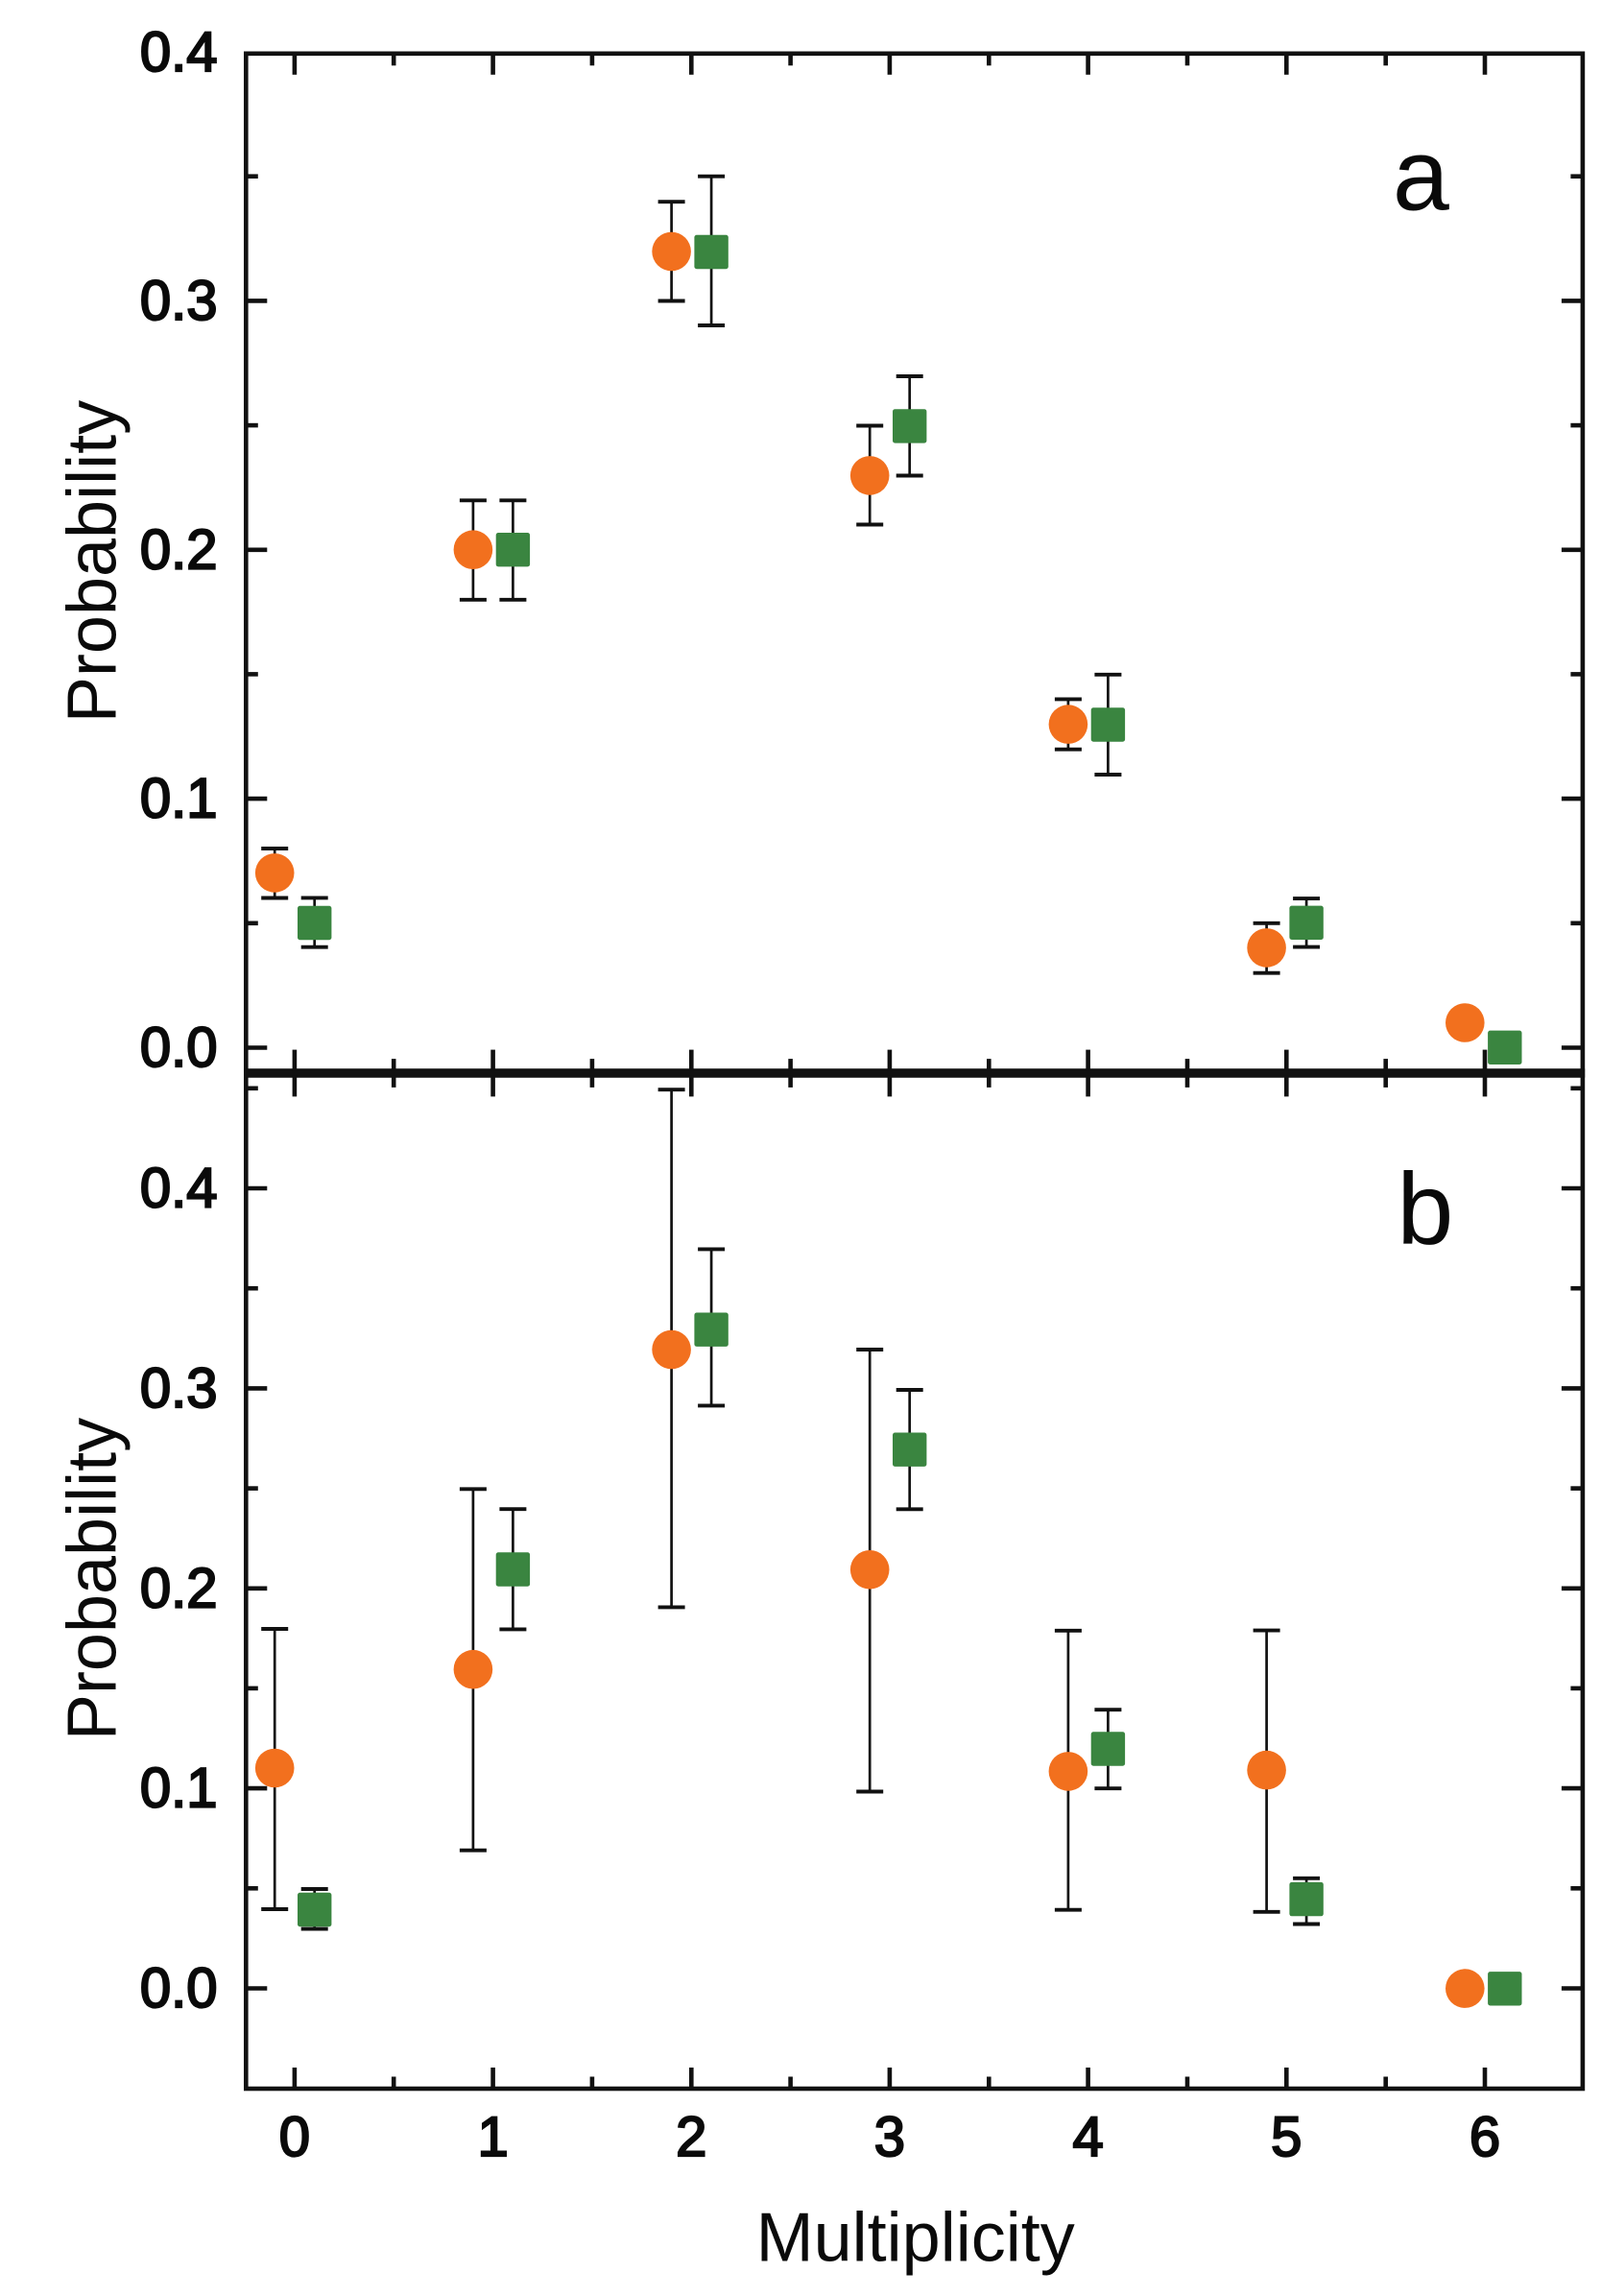 Image resolution: width=1601 pixels, height=2296 pixels. What do you see at coordinates (1425, 1209) in the screenshot?
I see `svg-text: b` at bounding box center [1425, 1209].